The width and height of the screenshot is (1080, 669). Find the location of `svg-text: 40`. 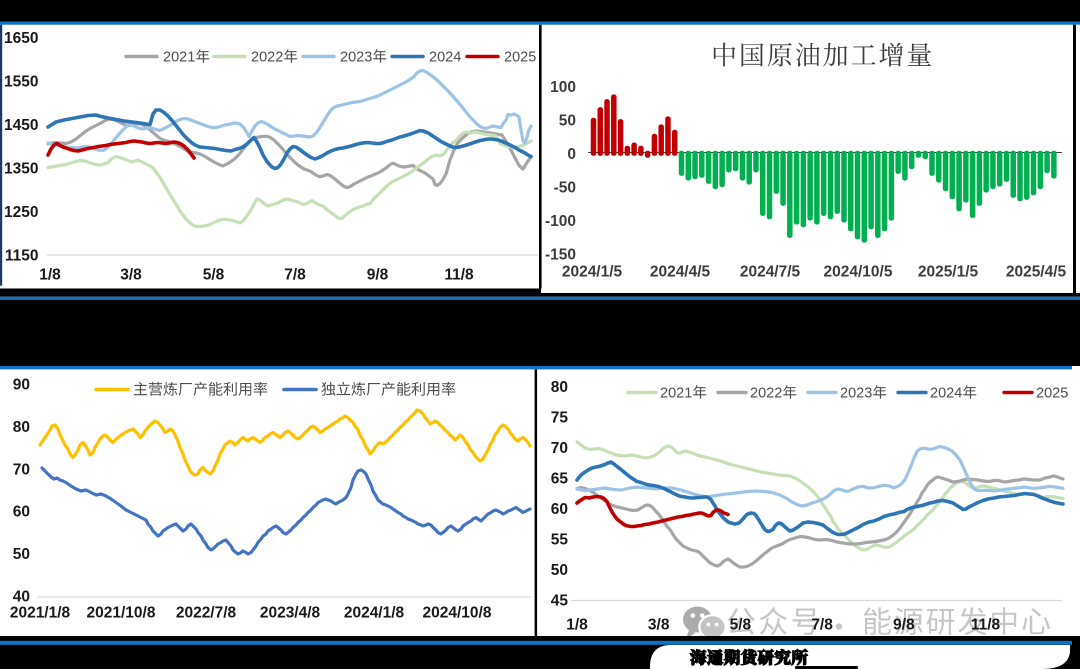

svg-text: 40 is located at coordinates (21, 597).